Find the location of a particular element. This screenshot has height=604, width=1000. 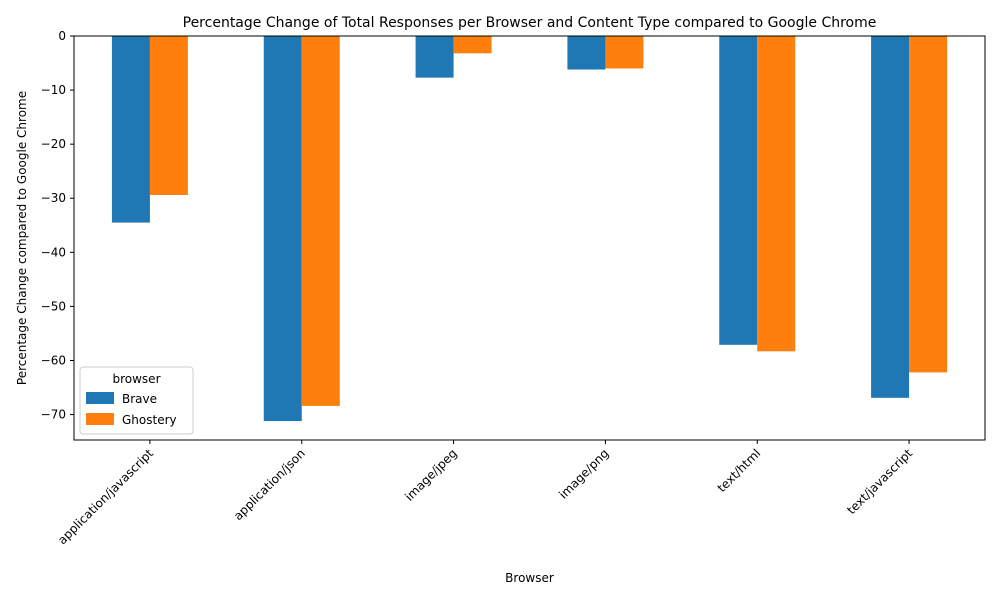

y-tick-label: −30 is located at coordinates (53, 198).